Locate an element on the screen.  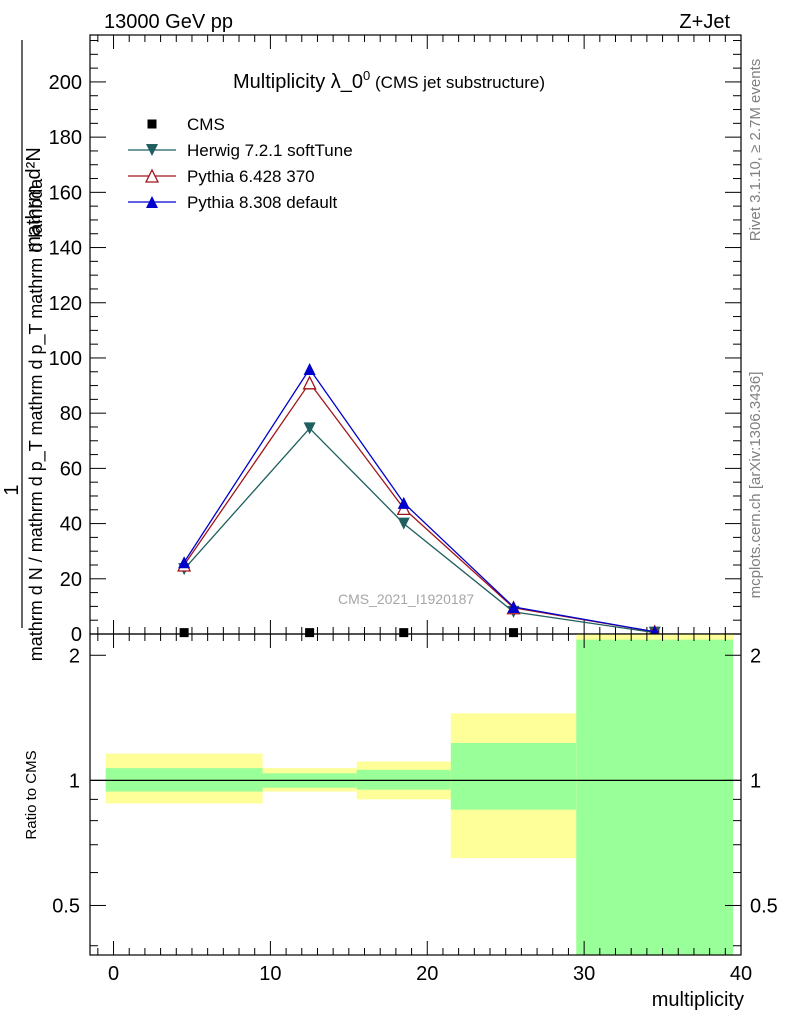
x-tick-label: 40 is located at coordinates (741, 974).